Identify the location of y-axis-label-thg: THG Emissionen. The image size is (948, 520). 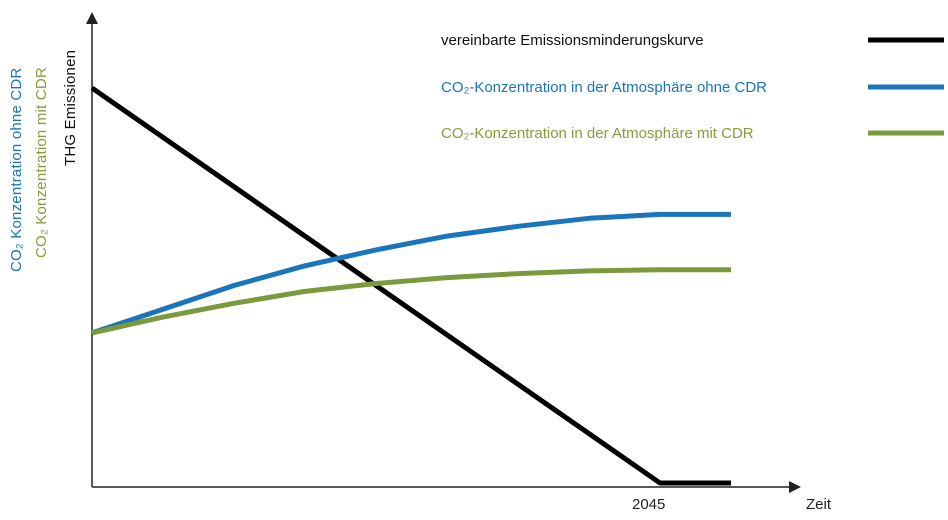
(70, 107).